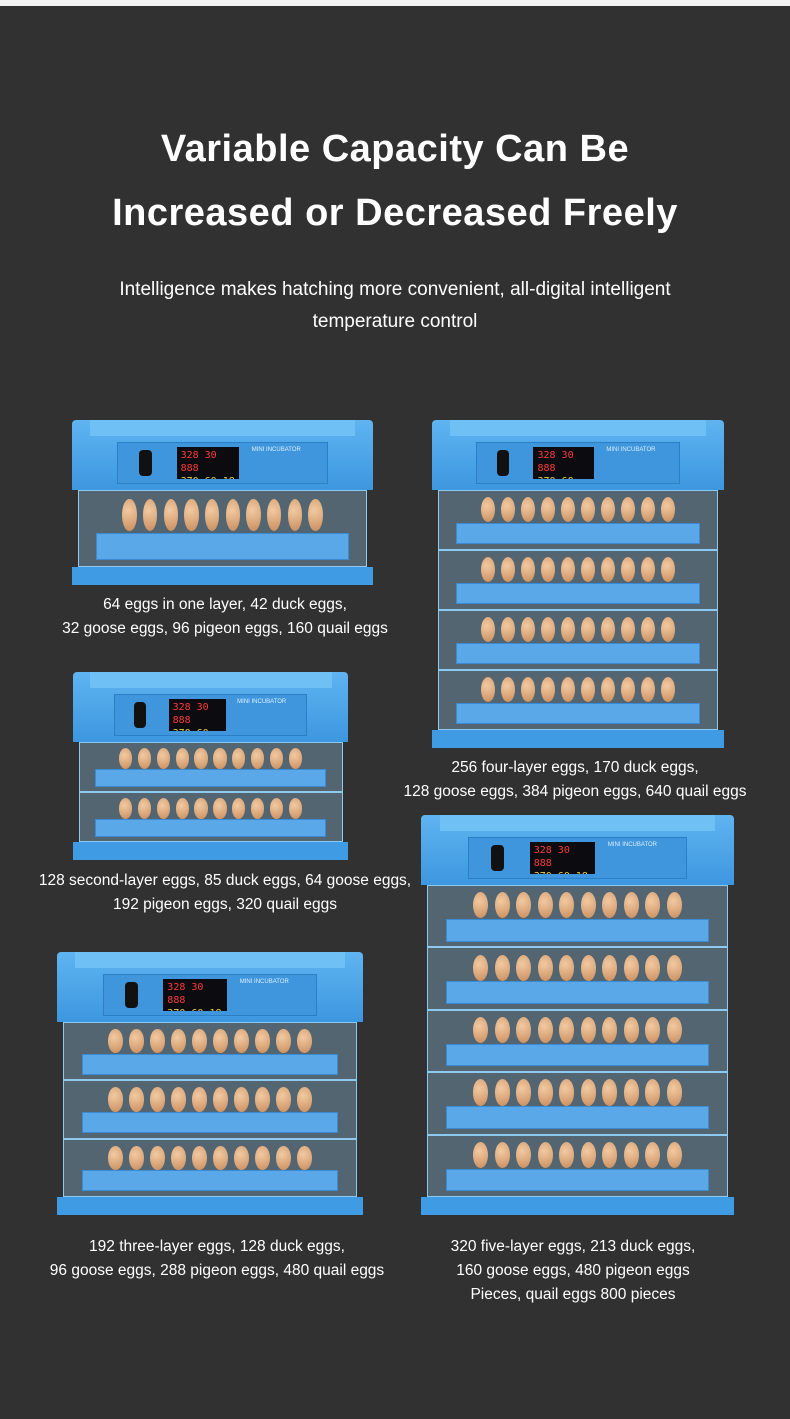 The height and width of the screenshot is (1419, 790). Describe the element at coordinates (210, 1083) in the screenshot. I see `incubator-image-3: 328 30 888 370 60 18 MINI INCUBATOR` at that location.